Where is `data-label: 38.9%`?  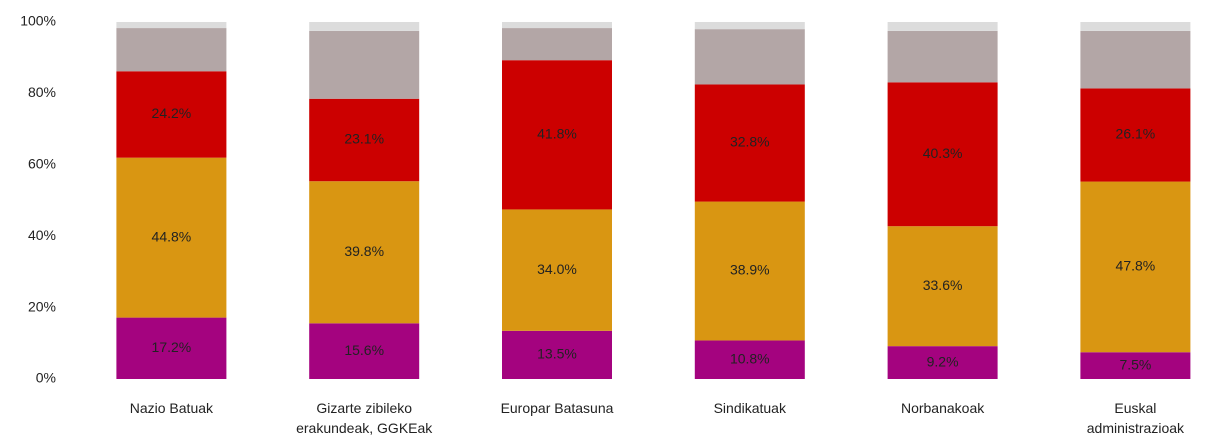
data-label: 38.9% is located at coordinates (750, 270).